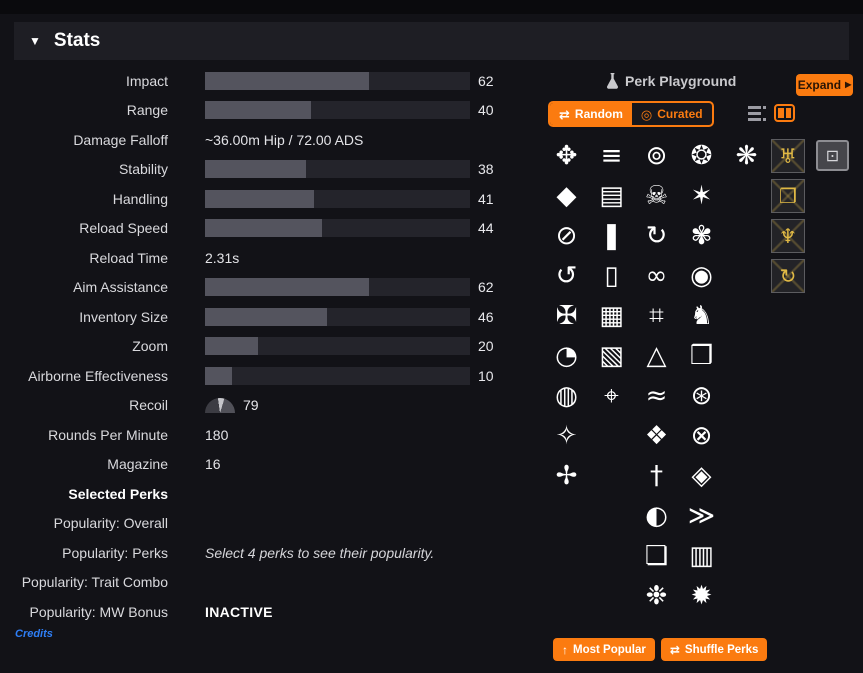 The height and width of the screenshot is (673, 863). I want to click on random-mode-button: ⇄ Random, so click(591, 114).